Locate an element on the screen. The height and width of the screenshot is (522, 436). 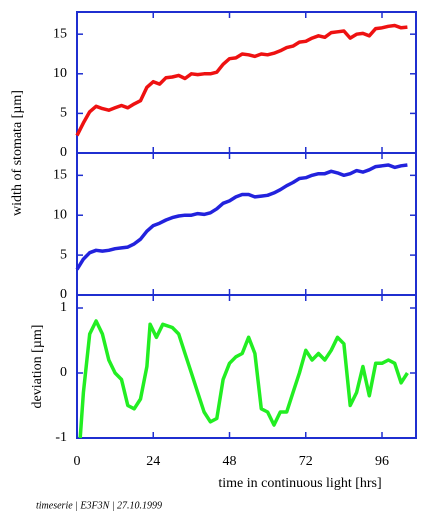
x-tick-label: 96 is located at coordinates (382, 461).